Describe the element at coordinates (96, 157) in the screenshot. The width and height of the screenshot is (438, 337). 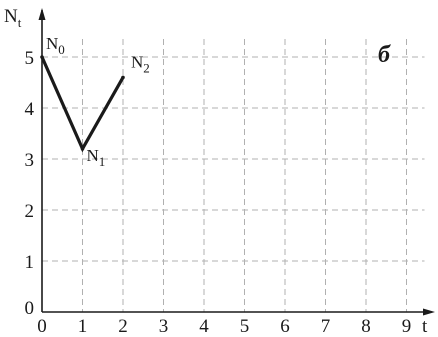
I see `point-label: N1` at that location.